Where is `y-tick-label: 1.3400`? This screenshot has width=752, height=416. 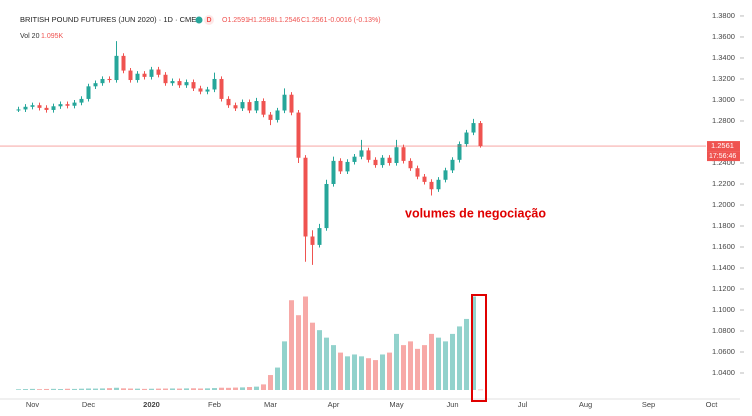 y-tick-label: 1.3400 is located at coordinates (723, 57).